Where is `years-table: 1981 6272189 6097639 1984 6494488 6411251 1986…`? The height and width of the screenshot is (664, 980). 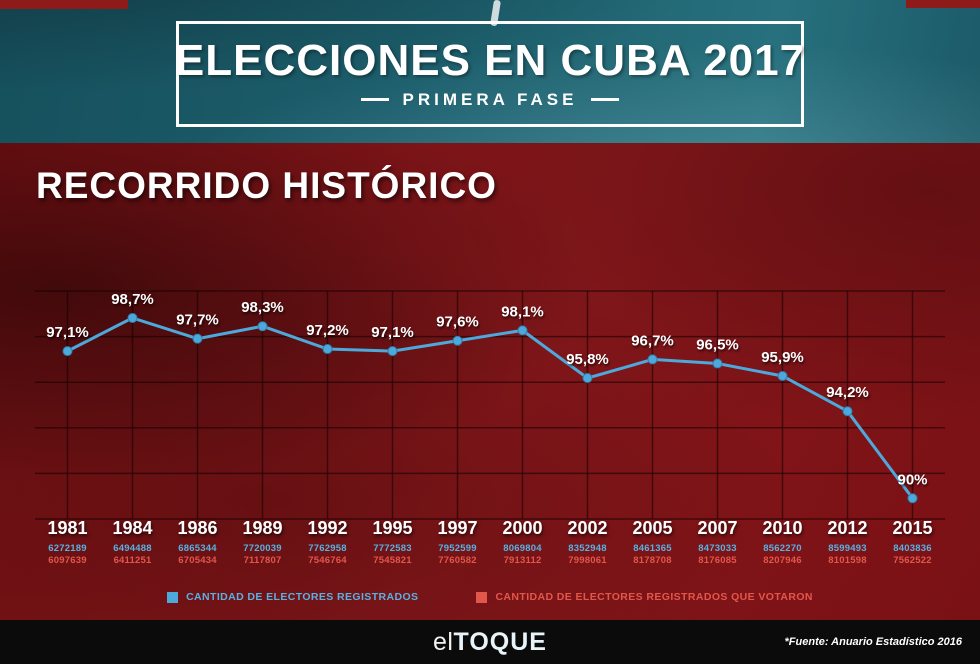
years-table: 1981 6272189 6097639 1984 6494488 6411251 1986… is located at coordinates (490, 543).